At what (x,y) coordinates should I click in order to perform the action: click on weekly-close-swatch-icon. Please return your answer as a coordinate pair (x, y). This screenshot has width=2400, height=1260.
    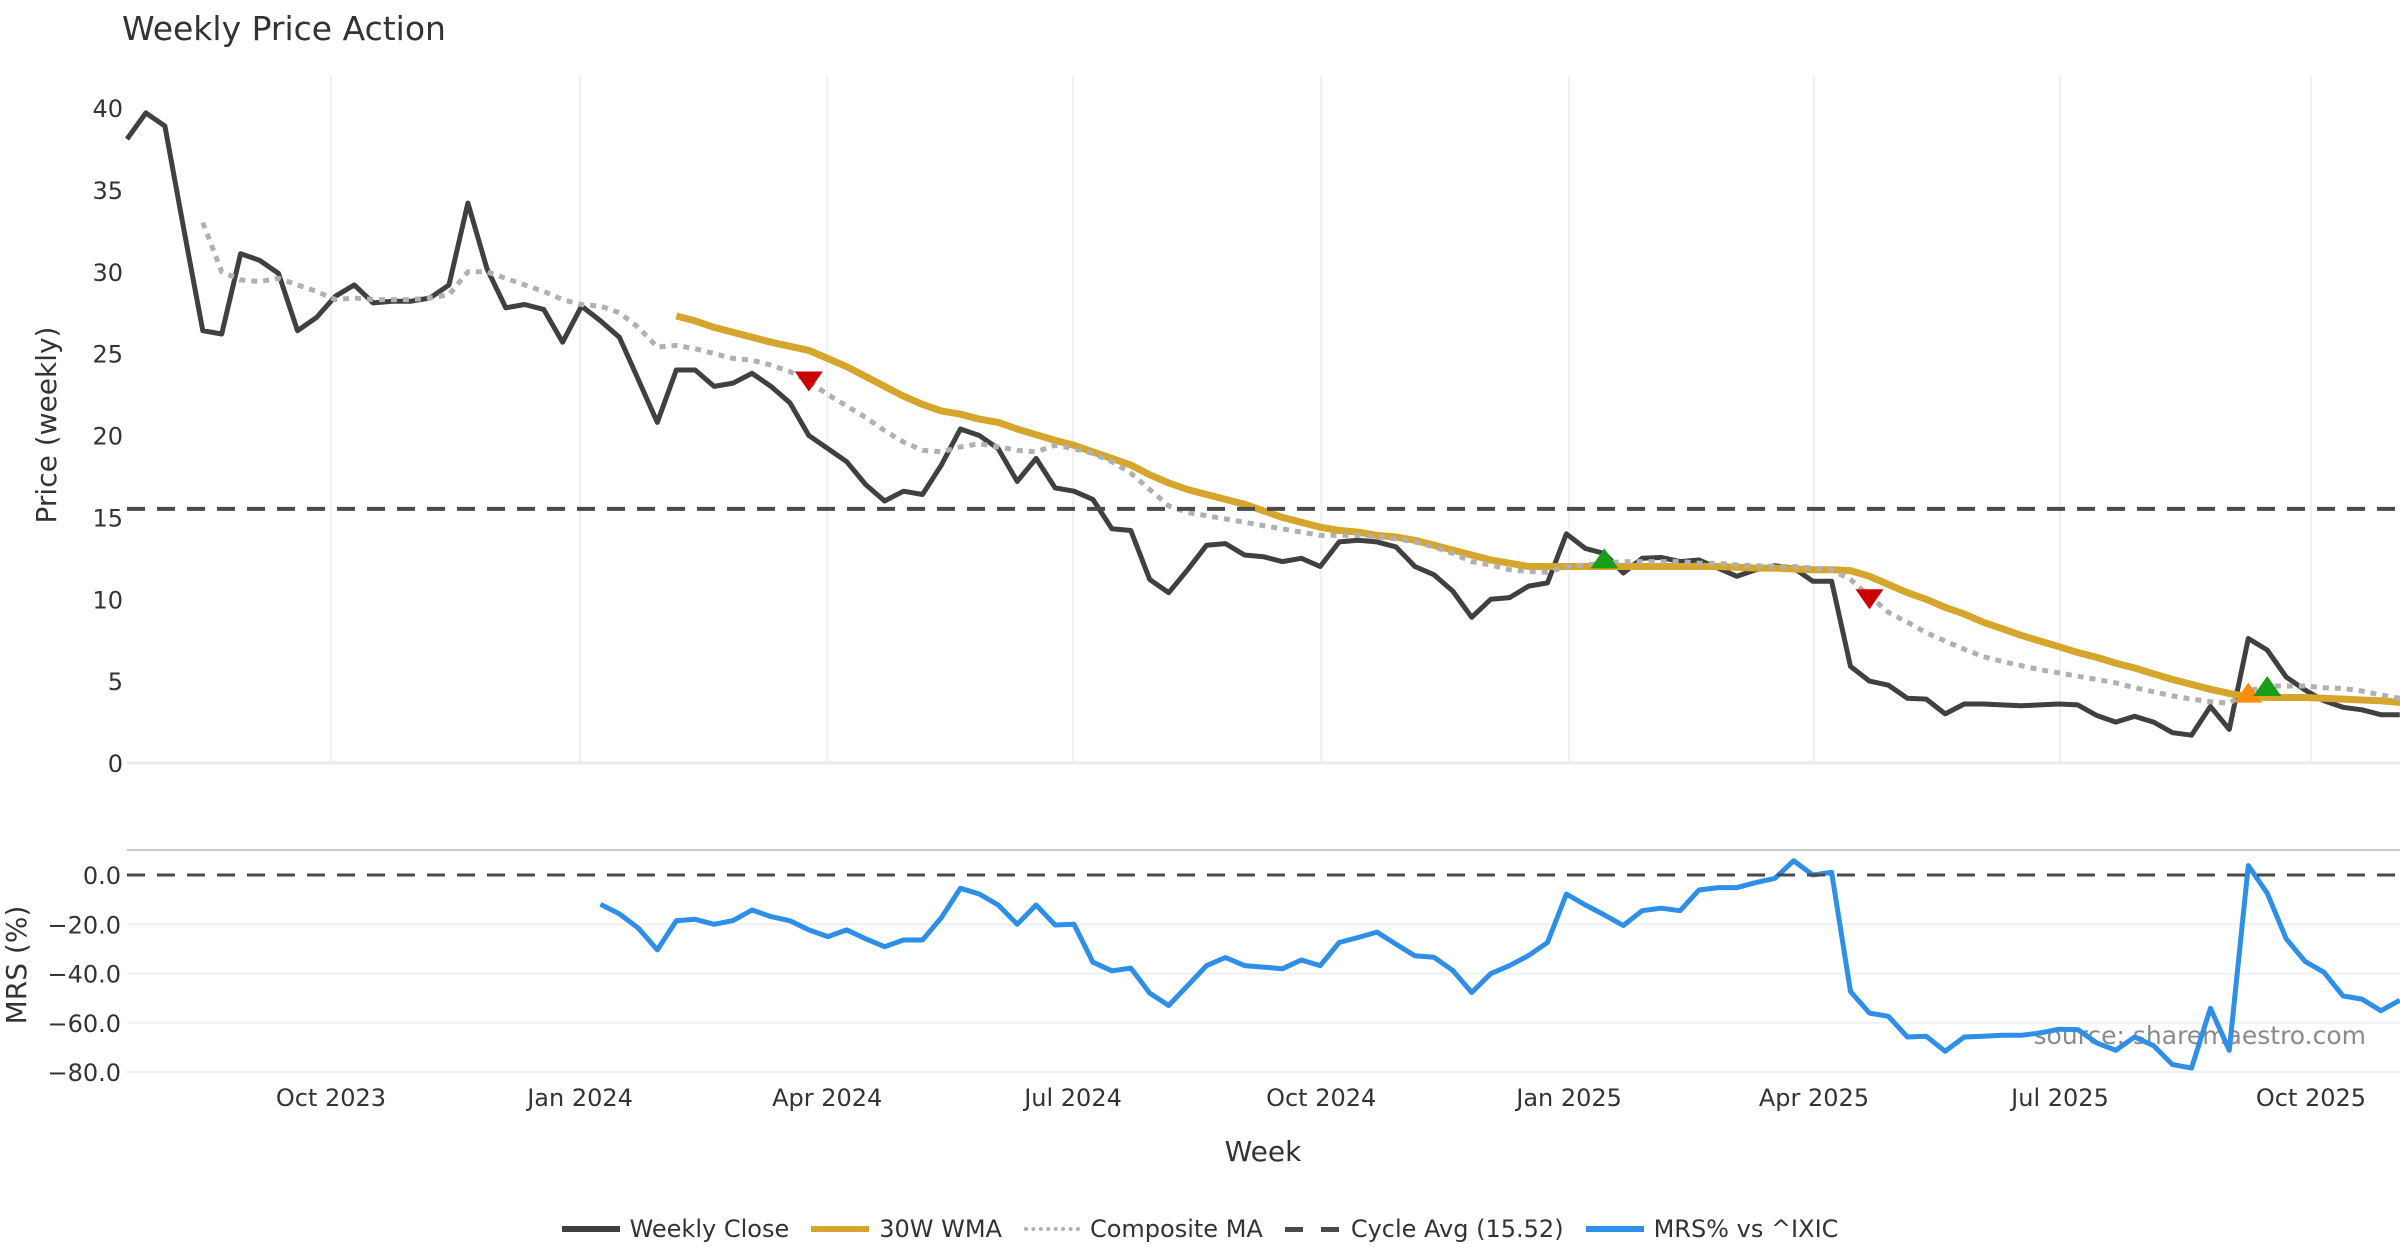
    Looking at the image, I should click on (590, 1229).